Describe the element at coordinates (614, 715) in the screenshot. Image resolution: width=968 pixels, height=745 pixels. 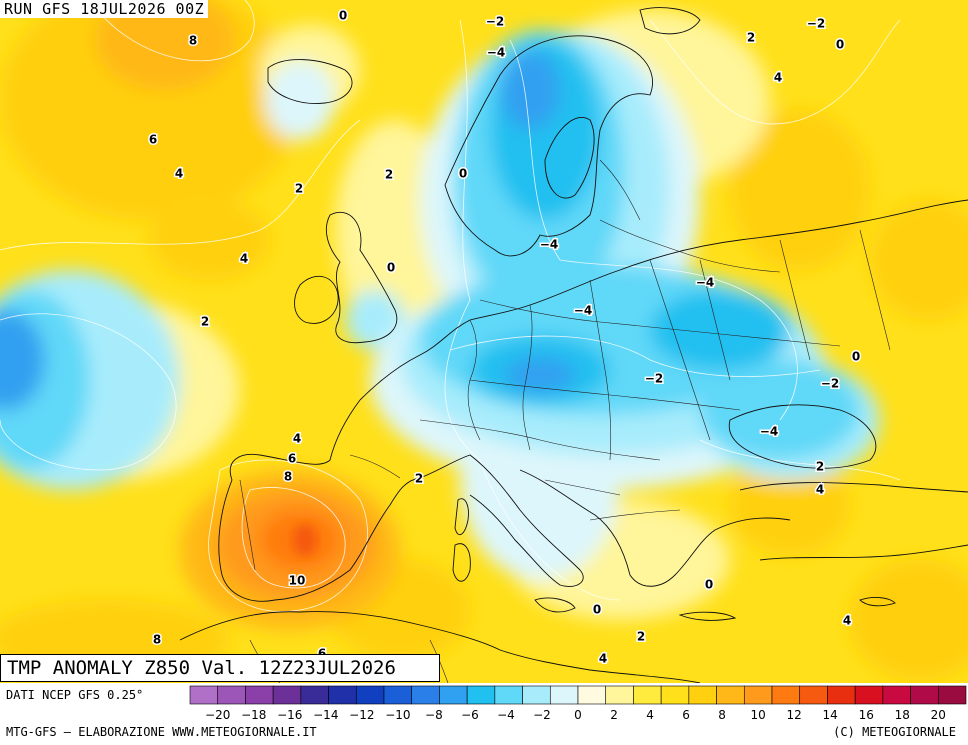
I see `scale-tick-label: 2` at that location.